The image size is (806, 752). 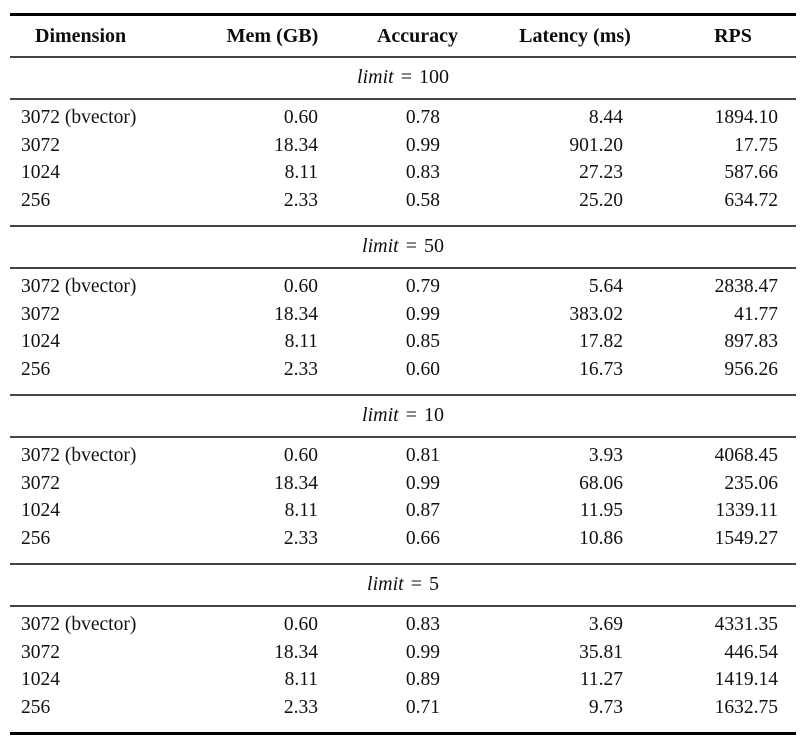 What do you see at coordinates (417, 35) in the screenshot?
I see `col-header-accuracy: Accuracy` at bounding box center [417, 35].